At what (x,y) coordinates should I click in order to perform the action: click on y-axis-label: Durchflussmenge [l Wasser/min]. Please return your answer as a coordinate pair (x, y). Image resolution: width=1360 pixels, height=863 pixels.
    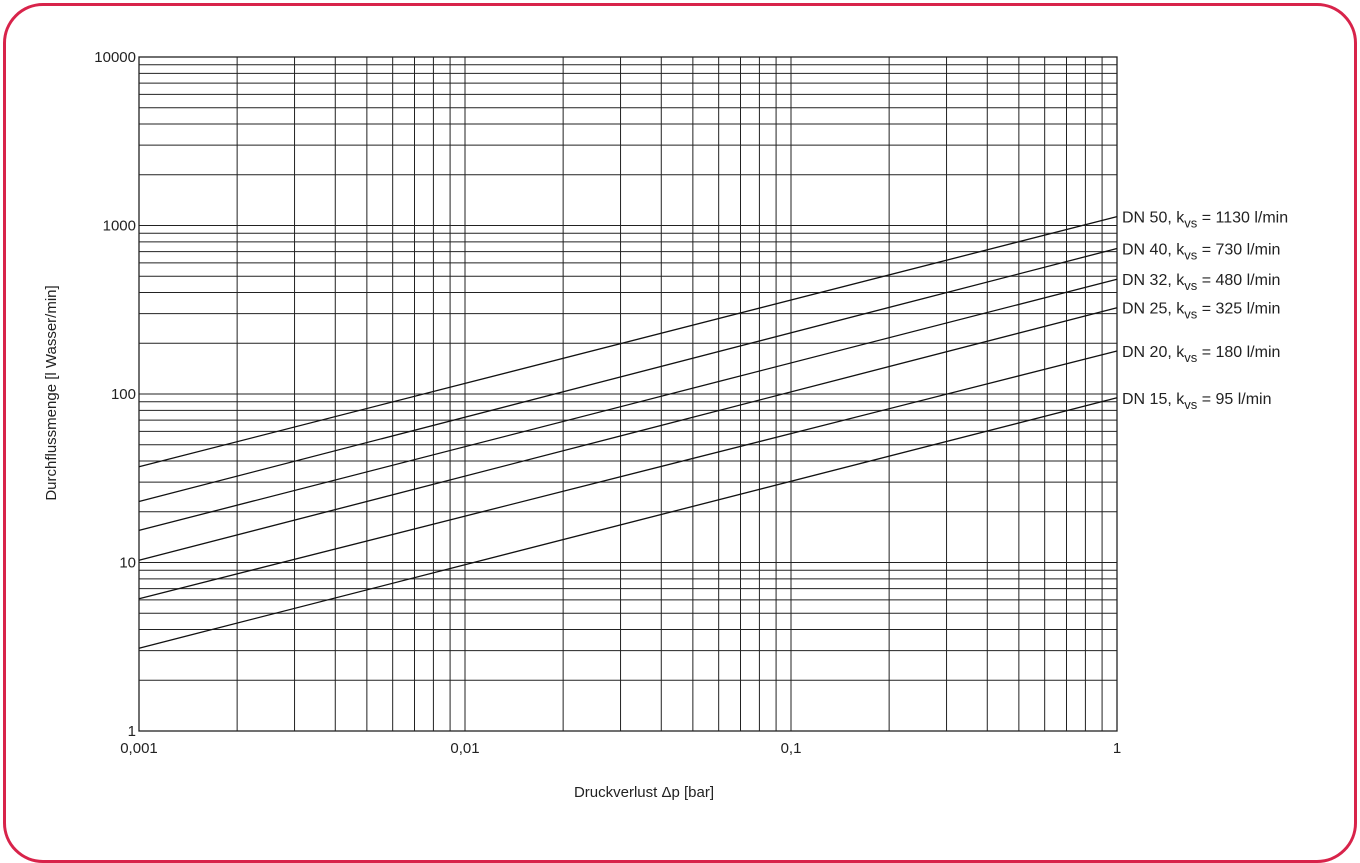
    Looking at the image, I should click on (51, 392).